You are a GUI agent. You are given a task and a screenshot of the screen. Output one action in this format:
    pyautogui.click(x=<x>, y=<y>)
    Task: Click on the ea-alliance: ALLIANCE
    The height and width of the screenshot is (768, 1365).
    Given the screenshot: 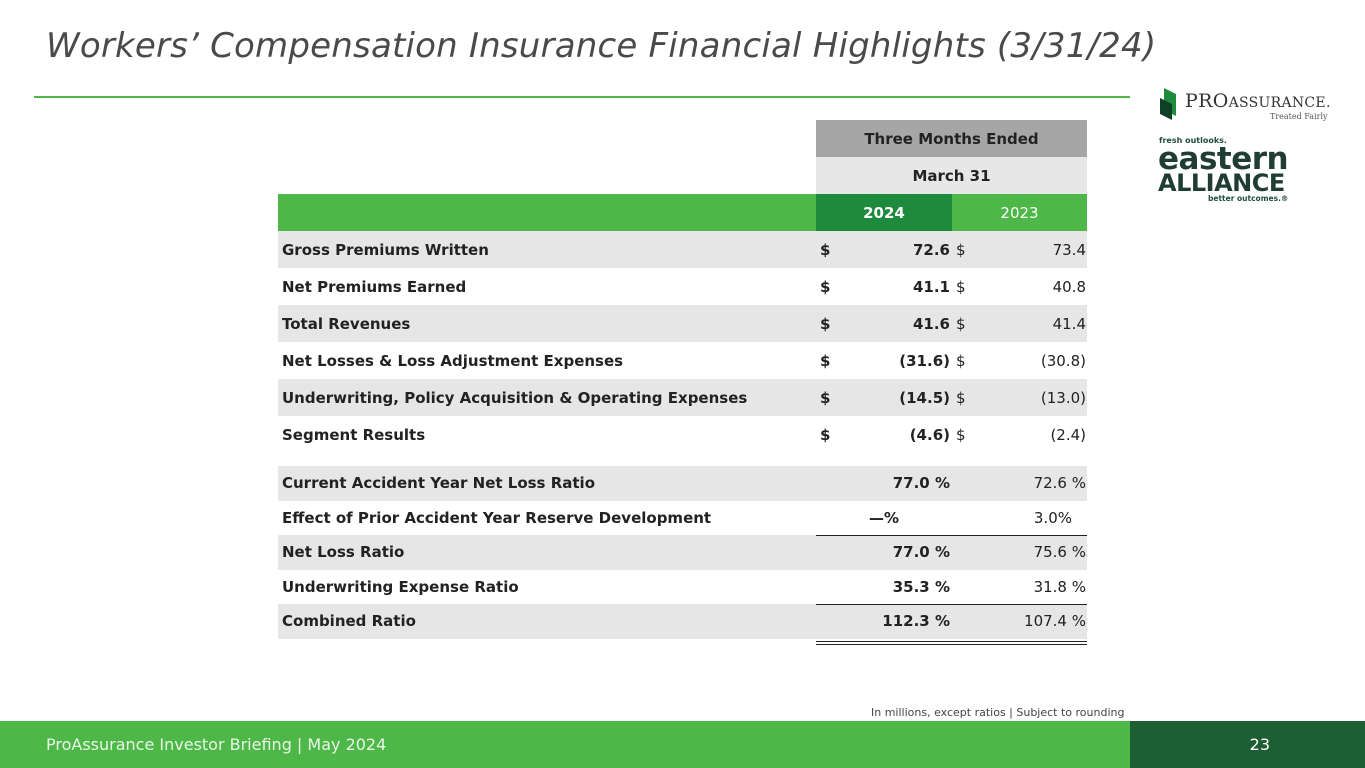 What is the action you would take?
    pyautogui.click(x=1221, y=183)
    